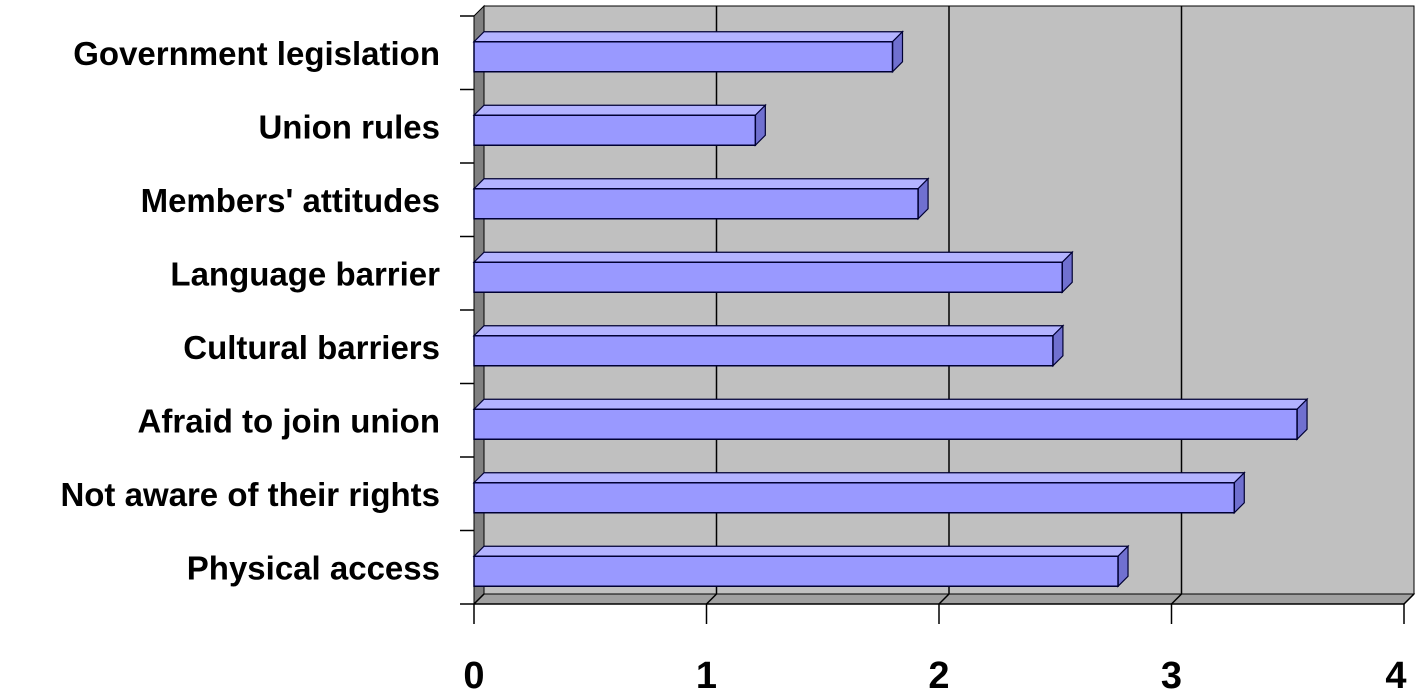  I want to click on category-label: Union rules, so click(349, 126).